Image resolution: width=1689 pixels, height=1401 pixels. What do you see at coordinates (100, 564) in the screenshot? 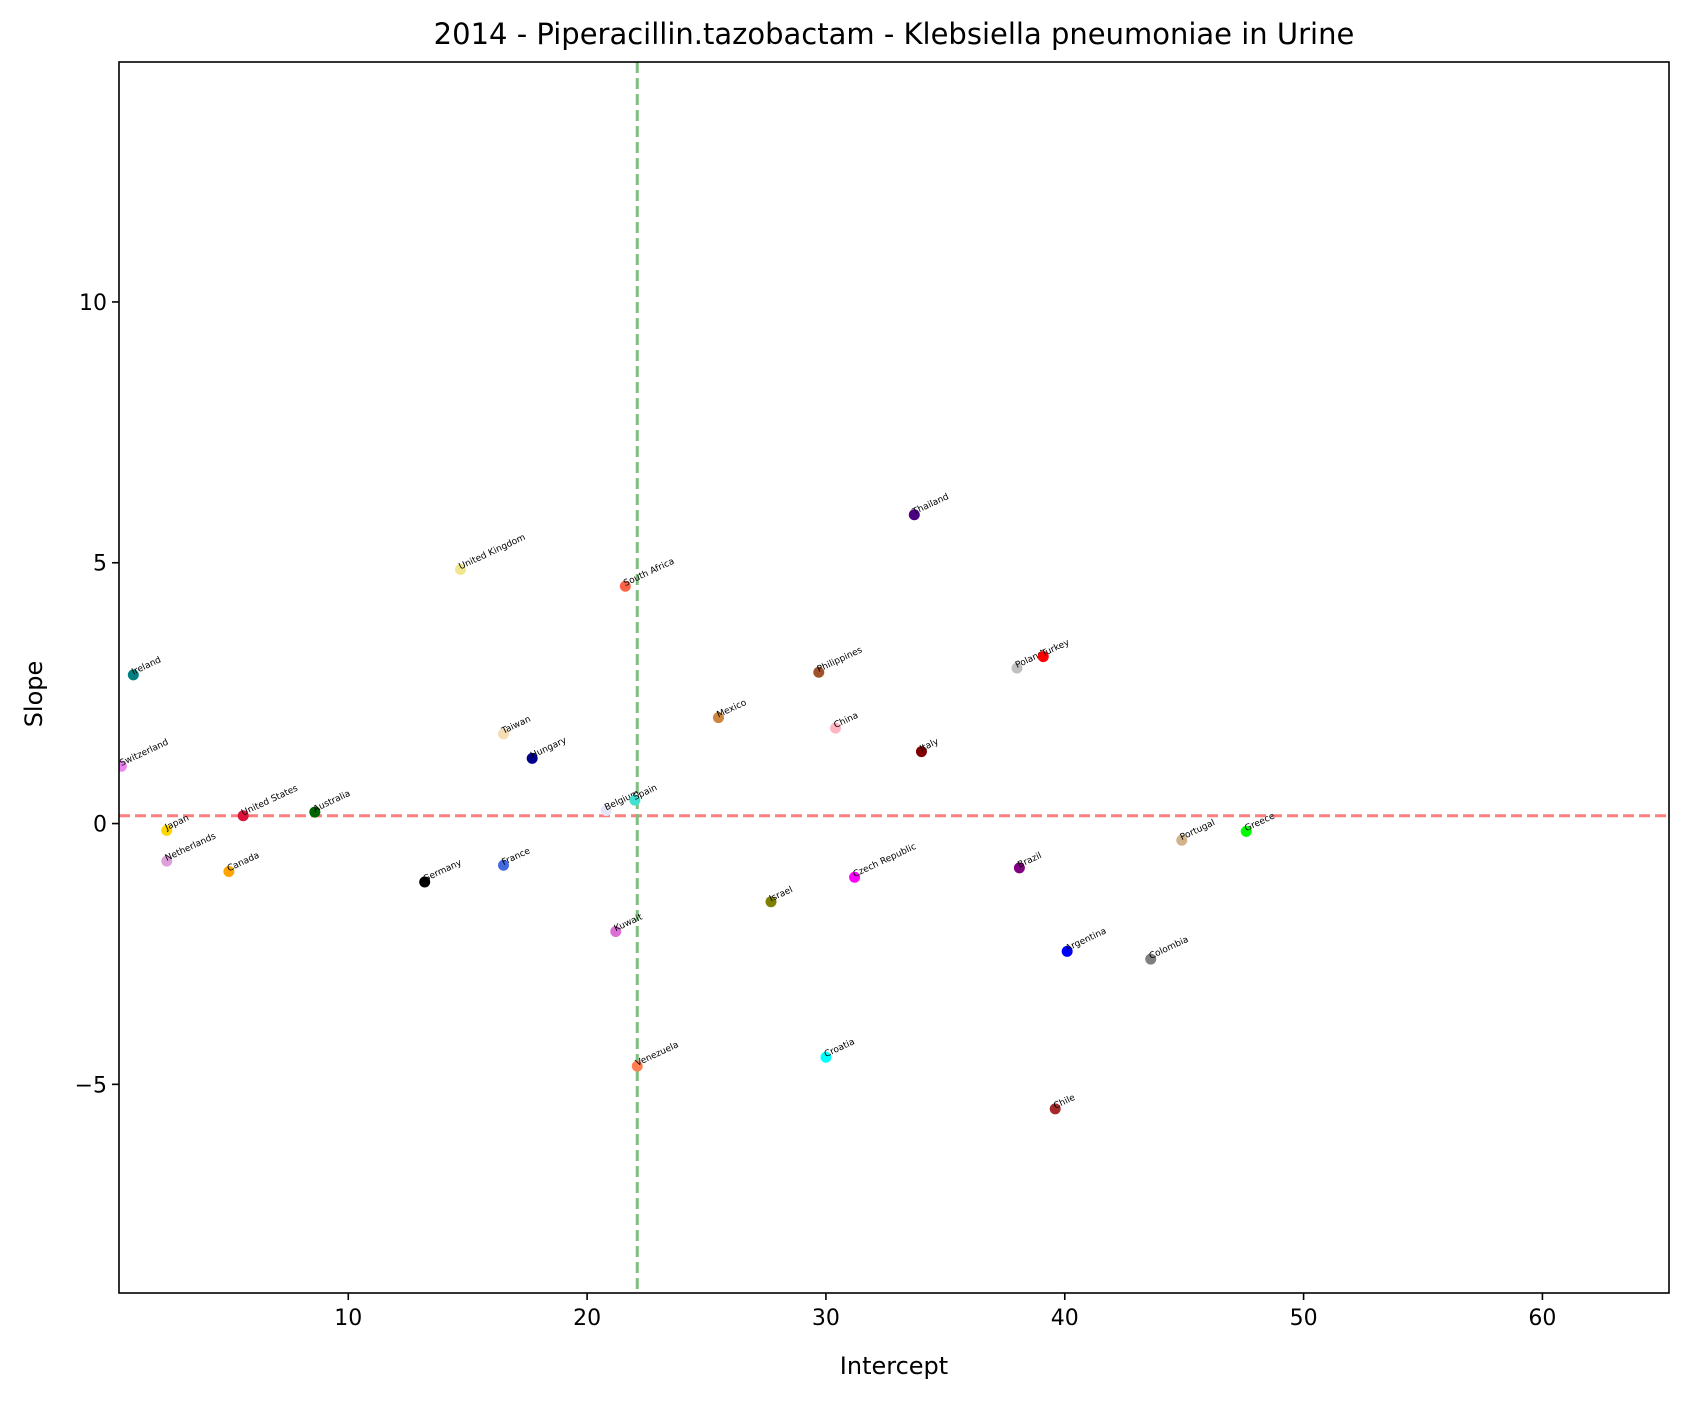
I see `y-tick-label: 5` at bounding box center [100, 564].